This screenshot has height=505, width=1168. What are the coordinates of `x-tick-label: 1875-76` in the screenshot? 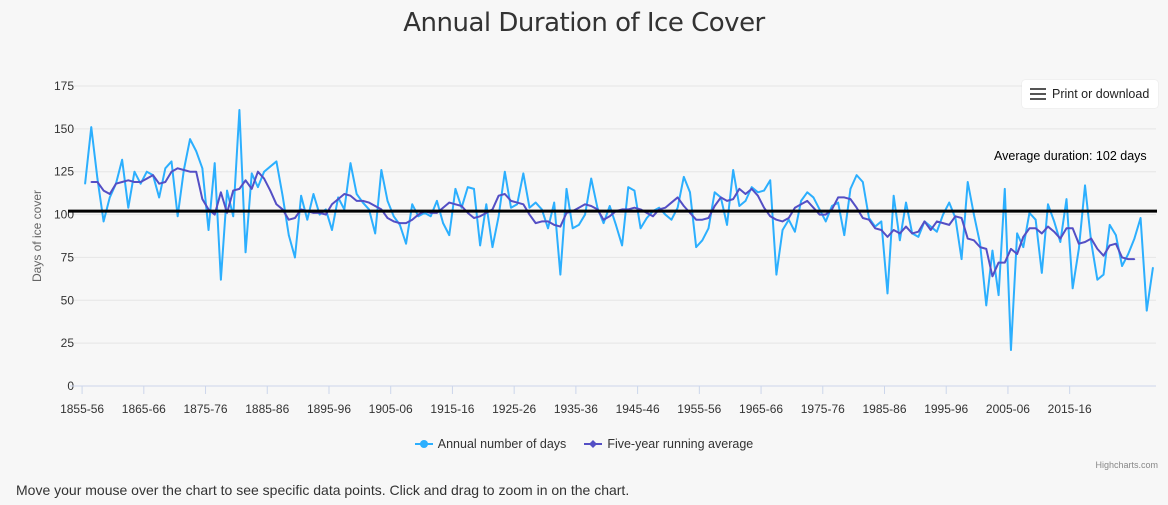 It's located at (206, 409).